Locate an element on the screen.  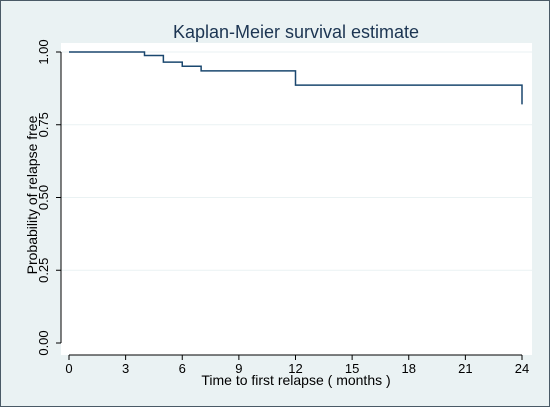
x-tick-label-3: 9 is located at coordinates (238, 368).